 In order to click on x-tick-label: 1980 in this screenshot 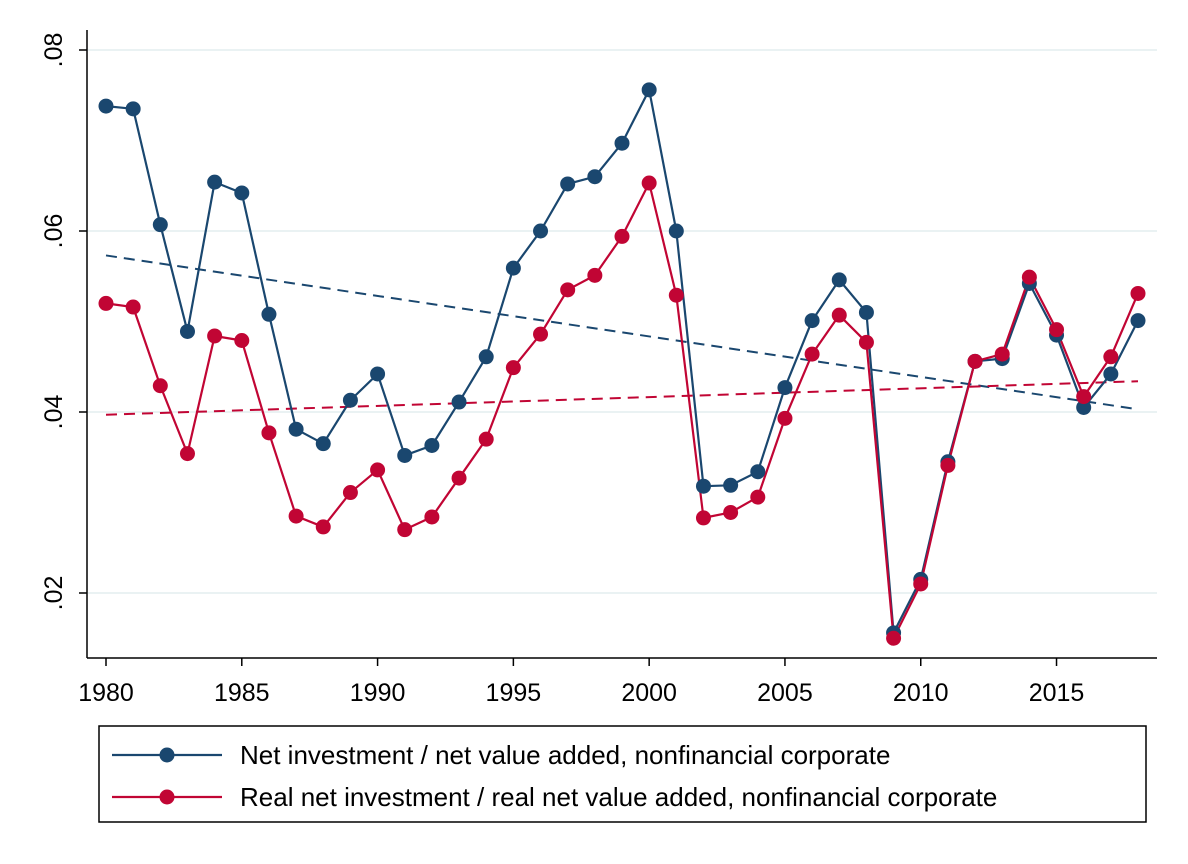, I will do `click(106, 693)`.